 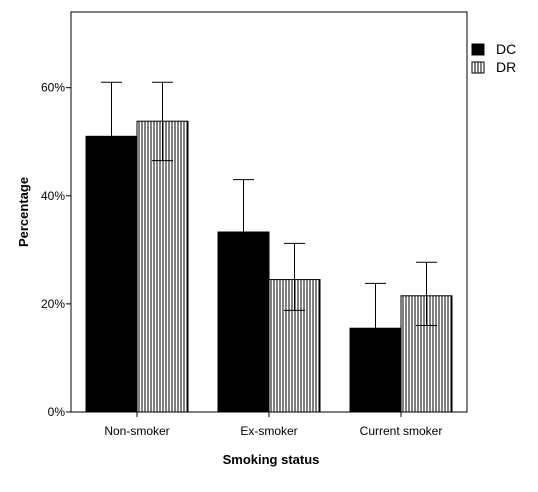 I want to click on y-axis-title: Percentage, so click(x=23, y=212).